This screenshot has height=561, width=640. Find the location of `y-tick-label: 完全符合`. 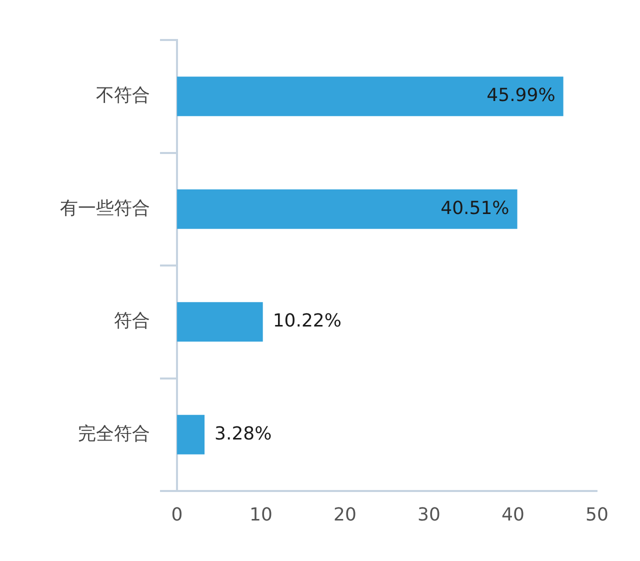

y-tick-label: 完全符合 is located at coordinates (114, 433).